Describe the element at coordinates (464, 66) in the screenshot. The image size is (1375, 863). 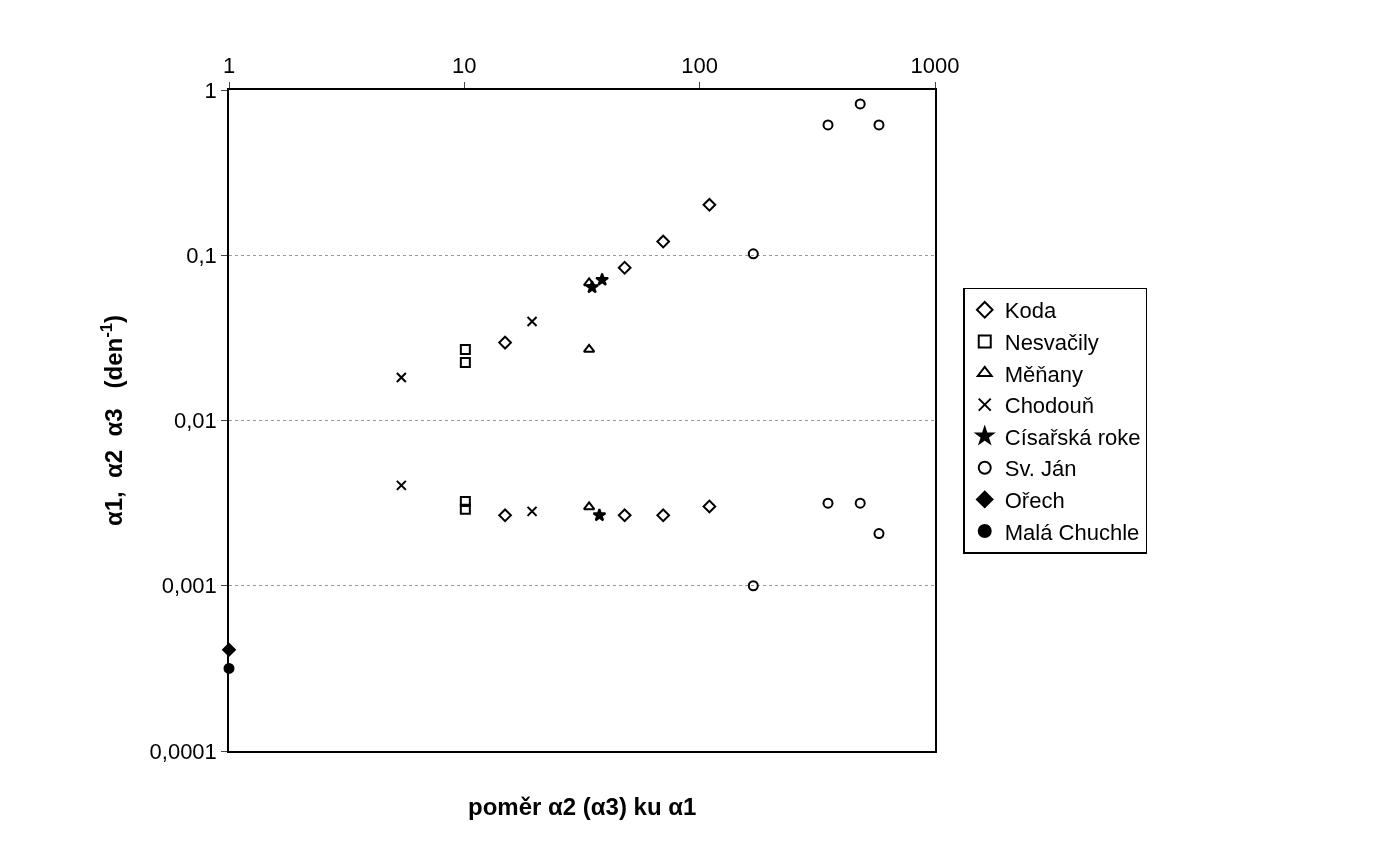
I see `x-tick-label: 10` at that location.